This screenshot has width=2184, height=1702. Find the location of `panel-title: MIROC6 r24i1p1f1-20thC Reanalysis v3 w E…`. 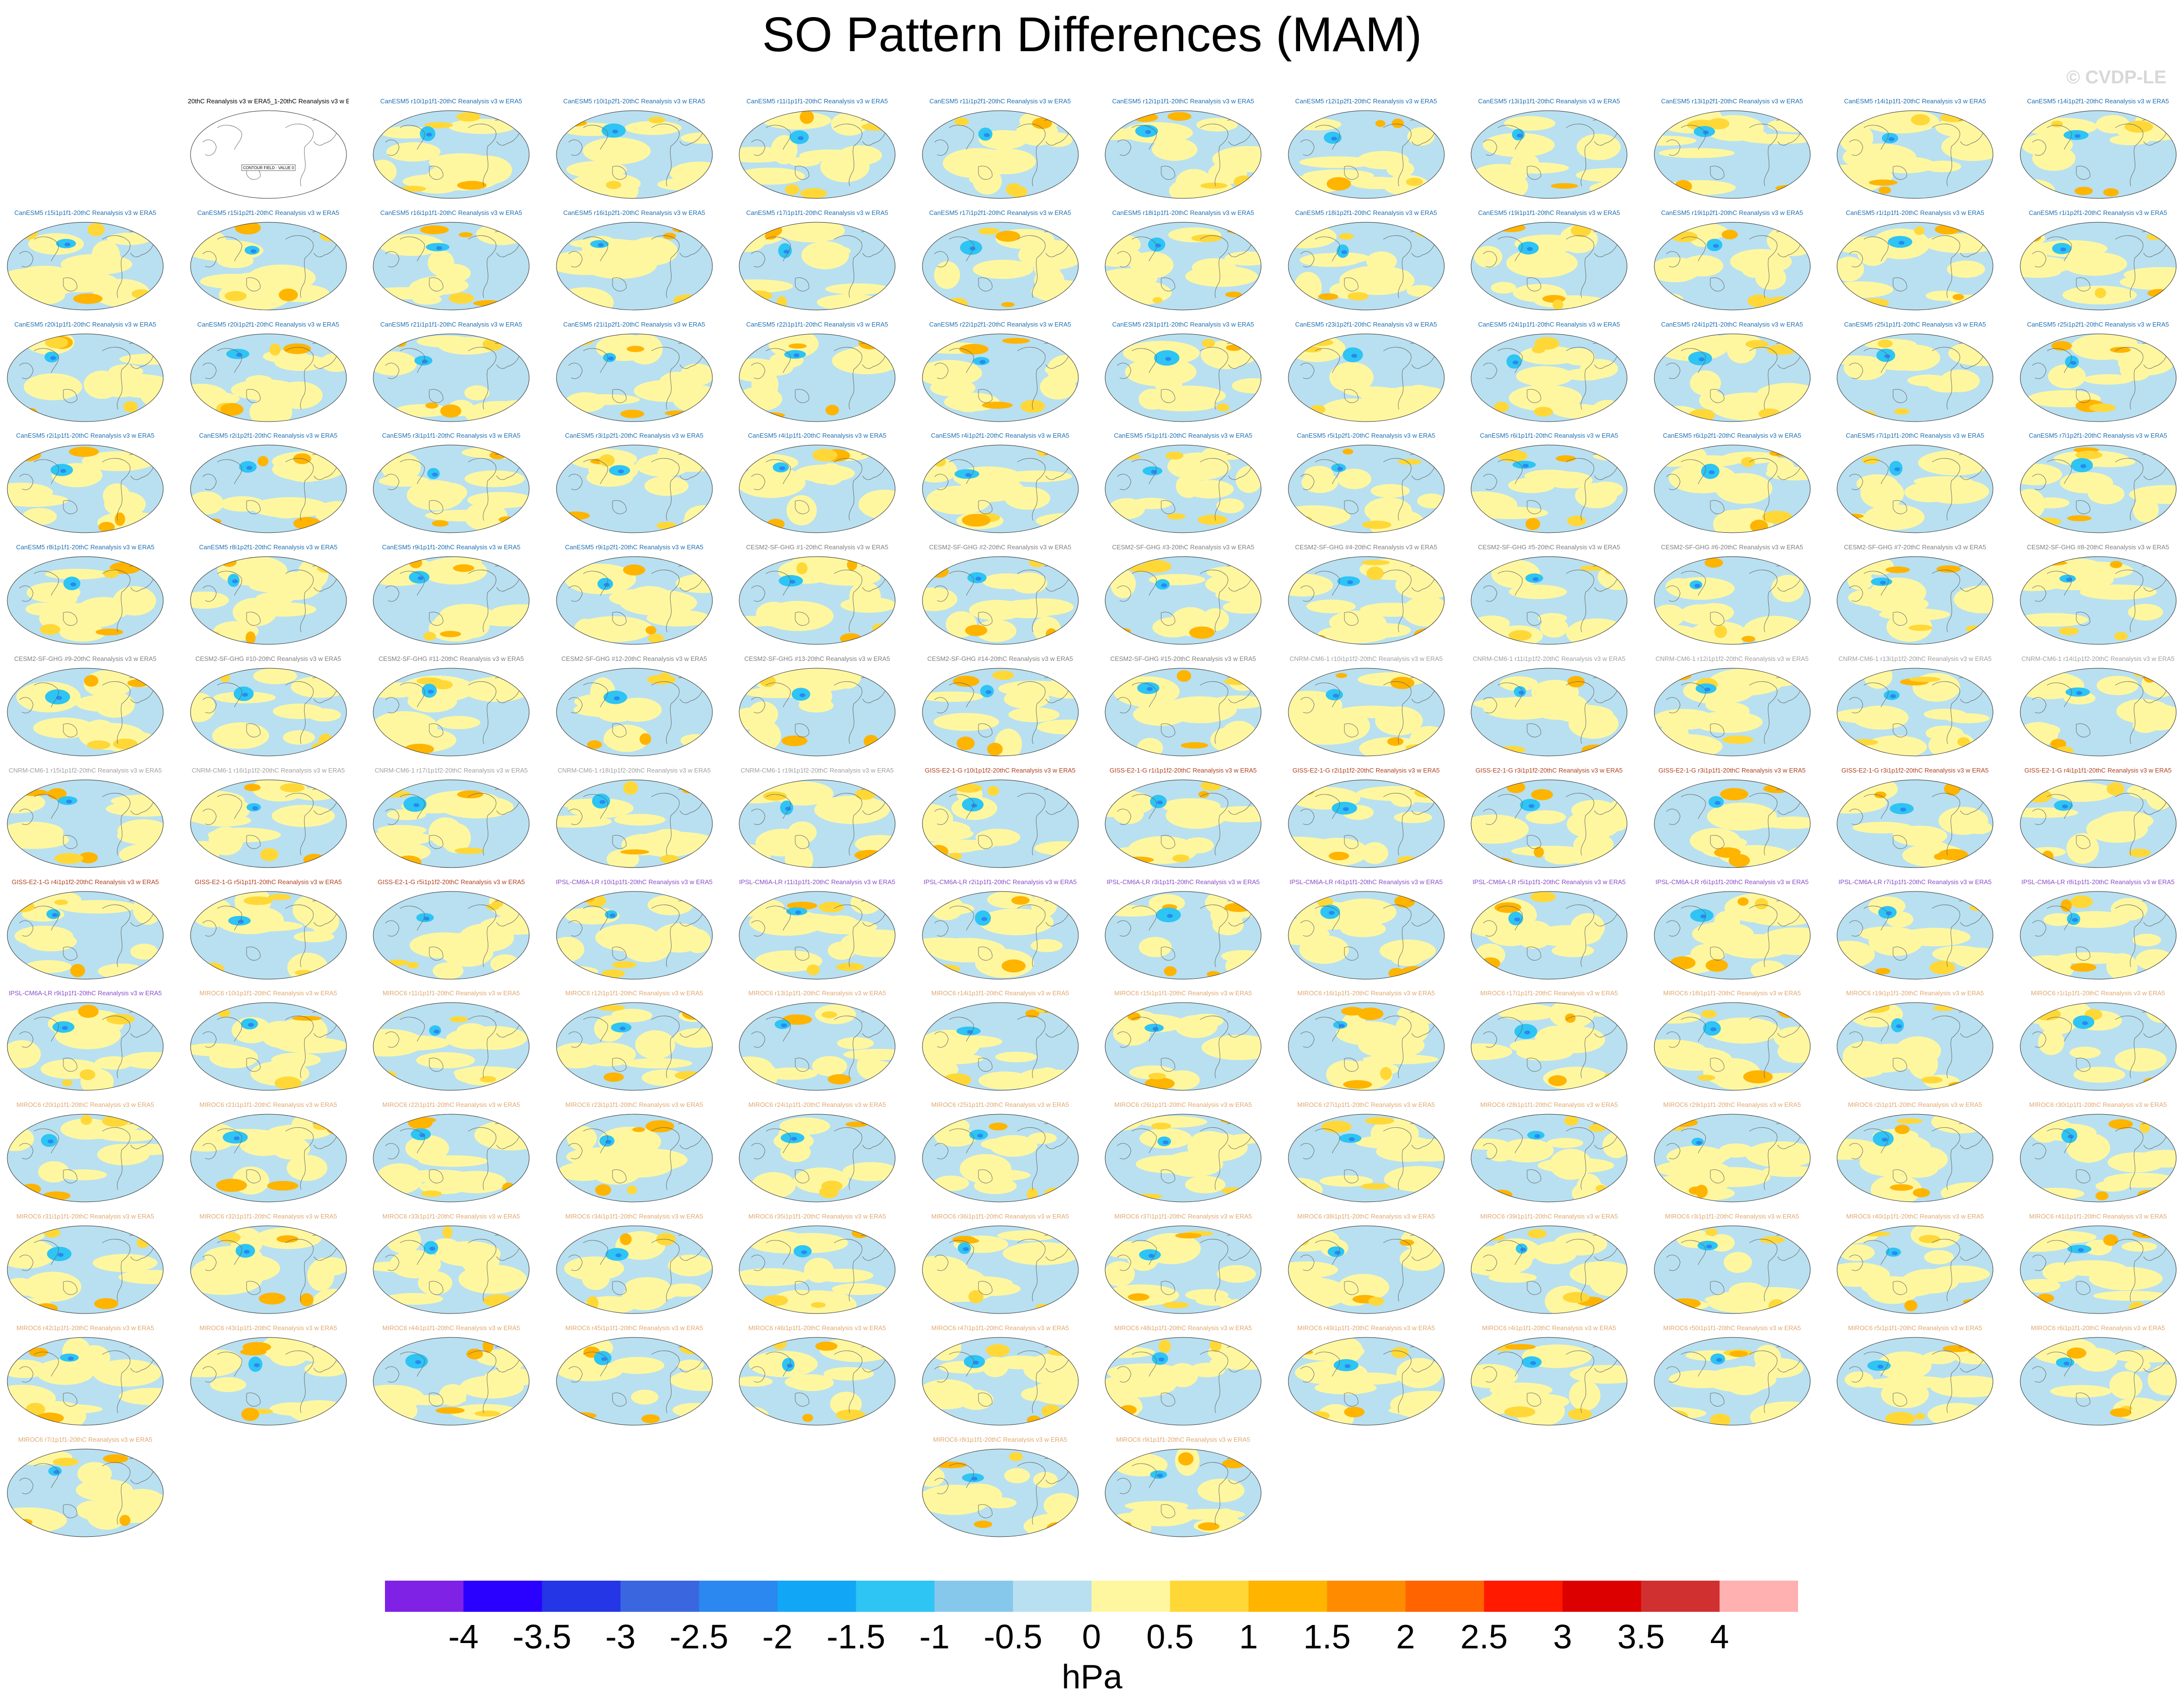

panel-title: MIROC6 r24i1p1f1-20thC Reanalysis v3 w E… is located at coordinates (817, 1105).